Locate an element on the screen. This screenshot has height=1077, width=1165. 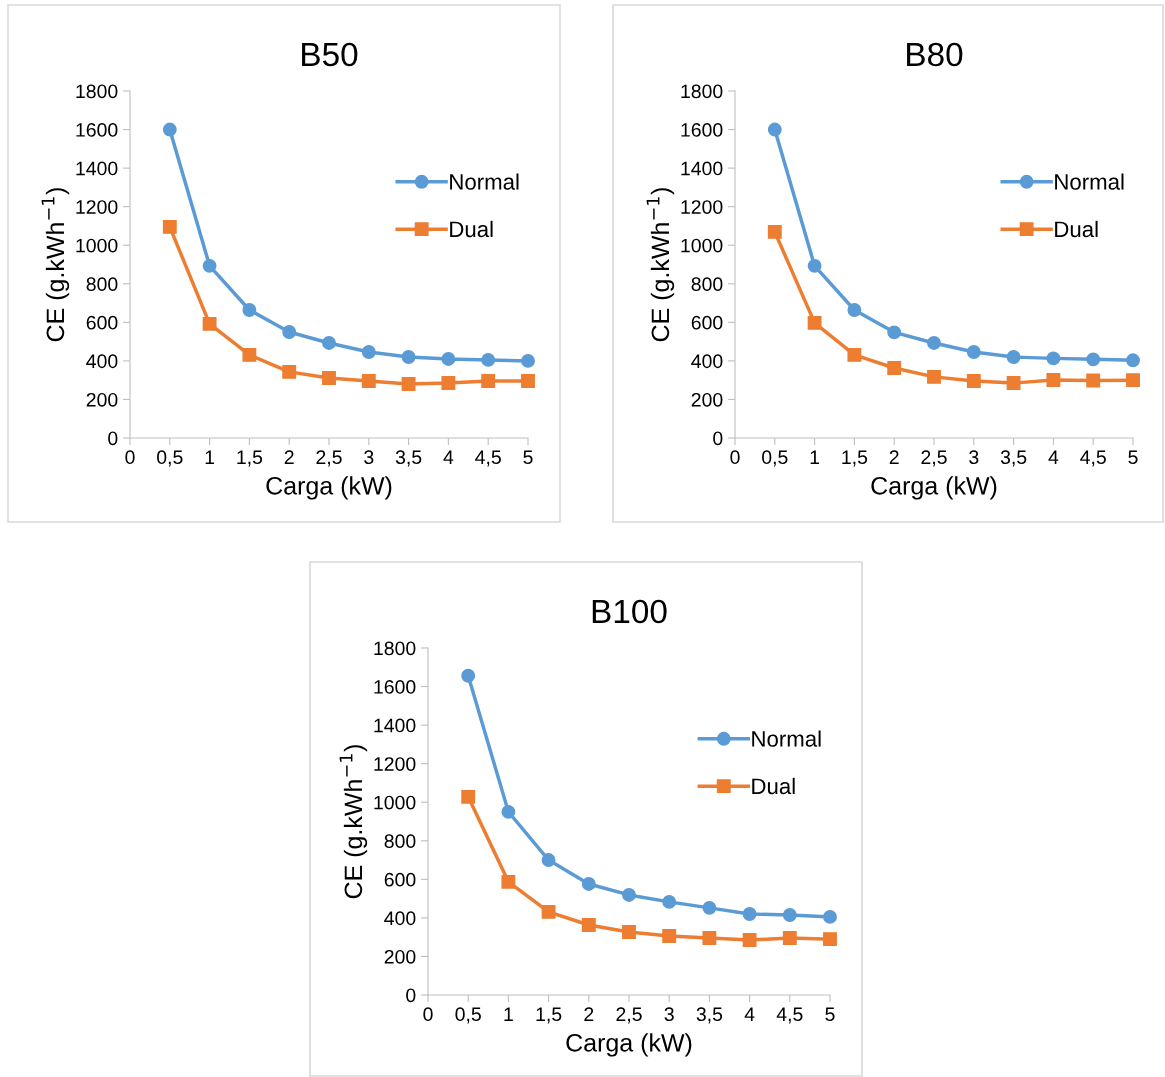
y-tick-label: 1000 is located at coordinates (97, 245).